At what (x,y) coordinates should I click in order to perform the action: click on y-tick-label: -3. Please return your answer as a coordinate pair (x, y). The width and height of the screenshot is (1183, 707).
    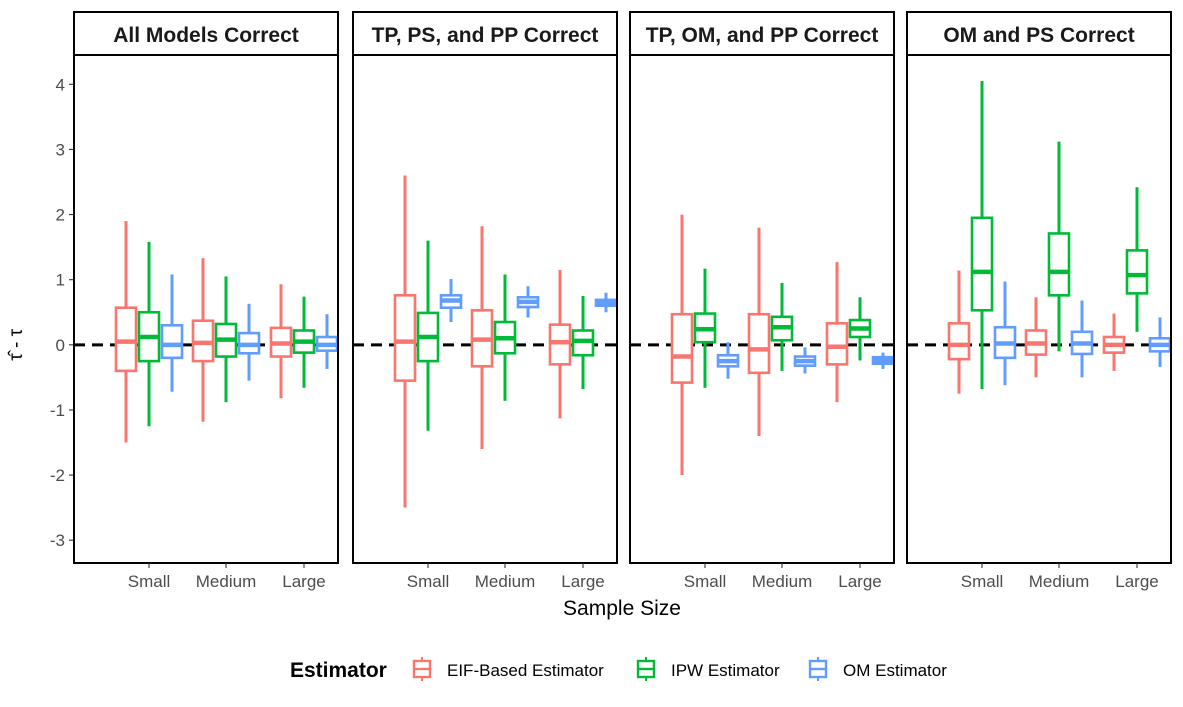
    Looking at the image, I should click on (57, 540).